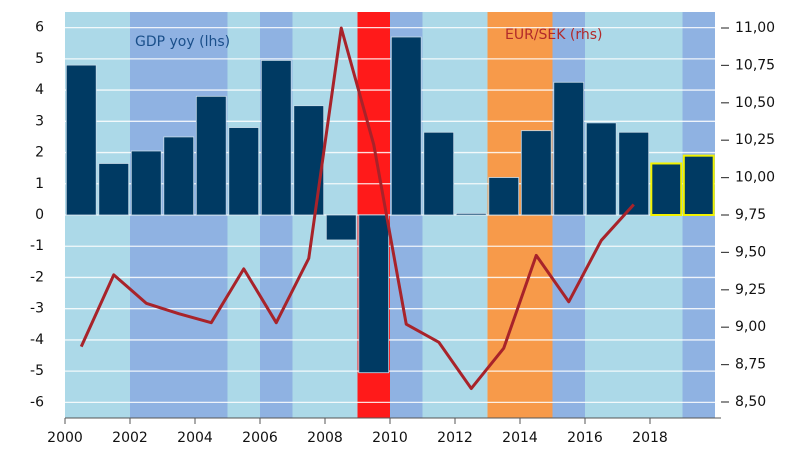 The height and width of the screenshot is (450, 804). I want to click on y-tick-label: -4, so click(37, 340).